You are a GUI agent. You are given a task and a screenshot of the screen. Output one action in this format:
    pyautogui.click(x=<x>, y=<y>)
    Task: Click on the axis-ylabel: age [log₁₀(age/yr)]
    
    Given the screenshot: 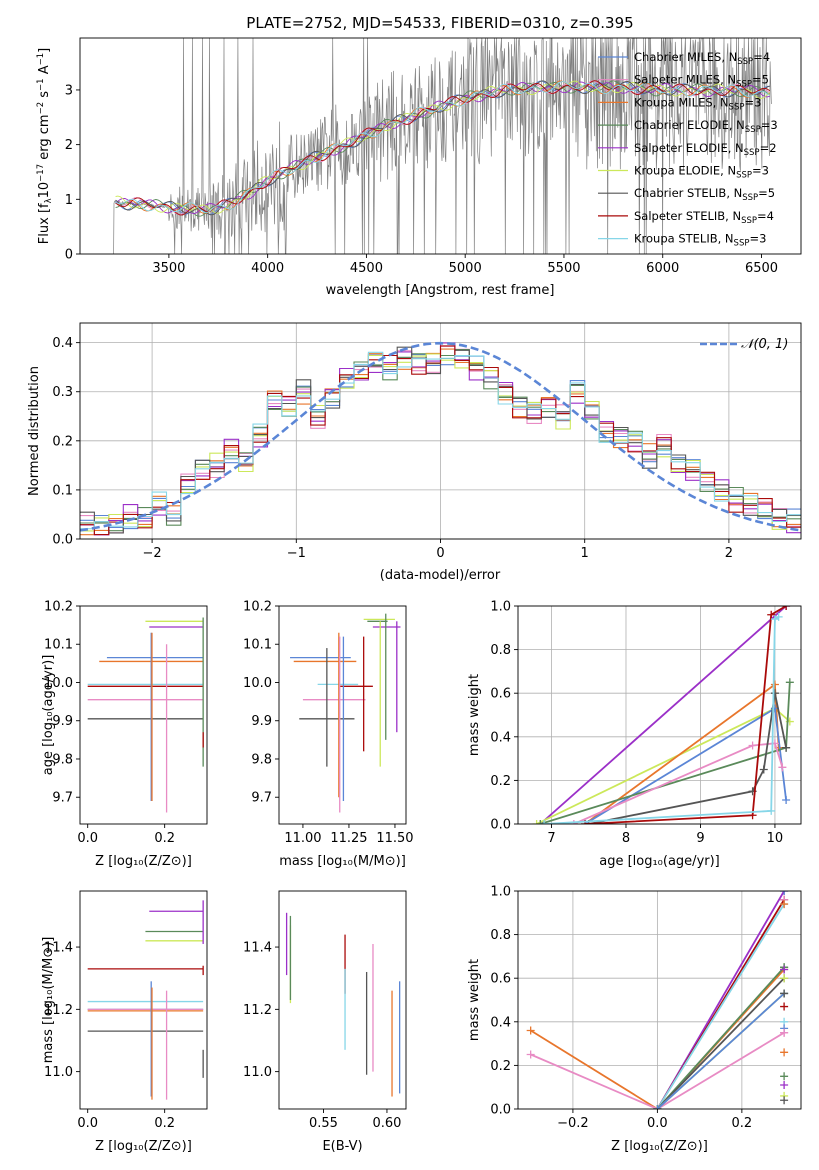 What is the action you would take?
    pyautogui.click(x=48, y=715)
    